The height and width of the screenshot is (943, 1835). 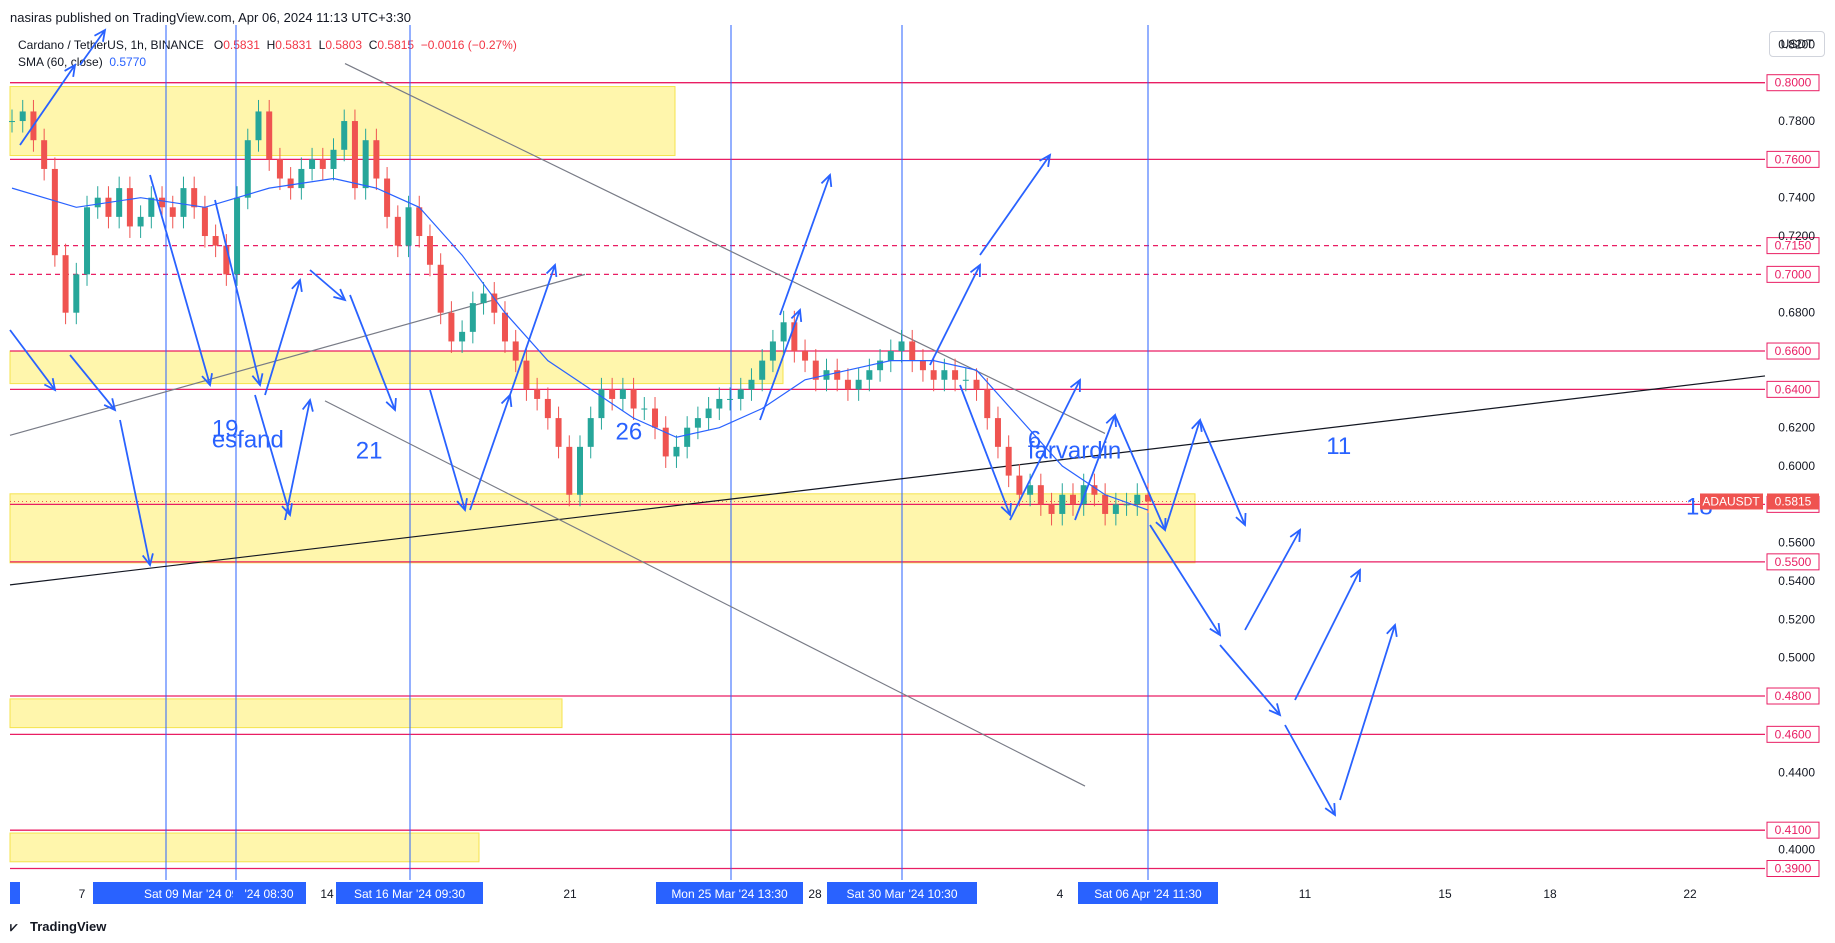 What do you see at coordinates (1797, 44) in the screenshot?
I see `currency-button: USDT` at bounding box center [1797, 44].